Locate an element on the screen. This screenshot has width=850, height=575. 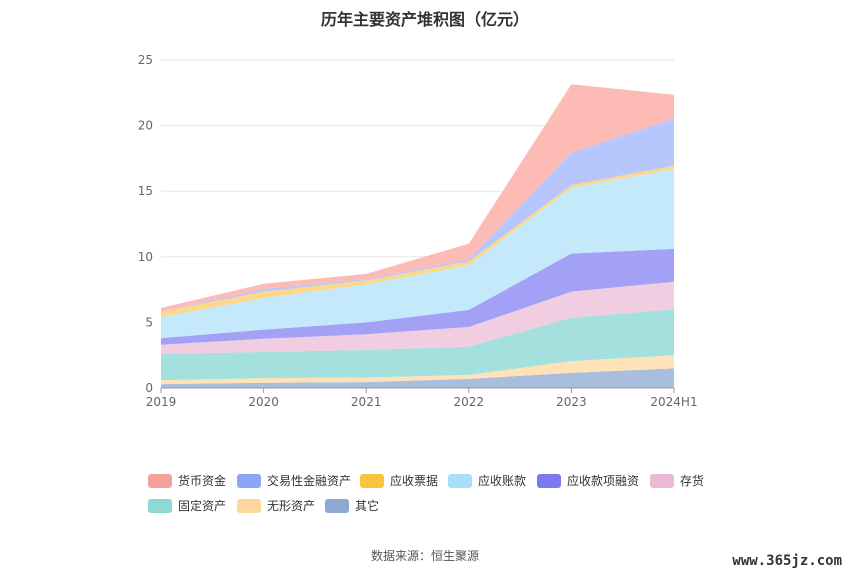
y-tick-label: 0 is located at coordinates (149, 388).